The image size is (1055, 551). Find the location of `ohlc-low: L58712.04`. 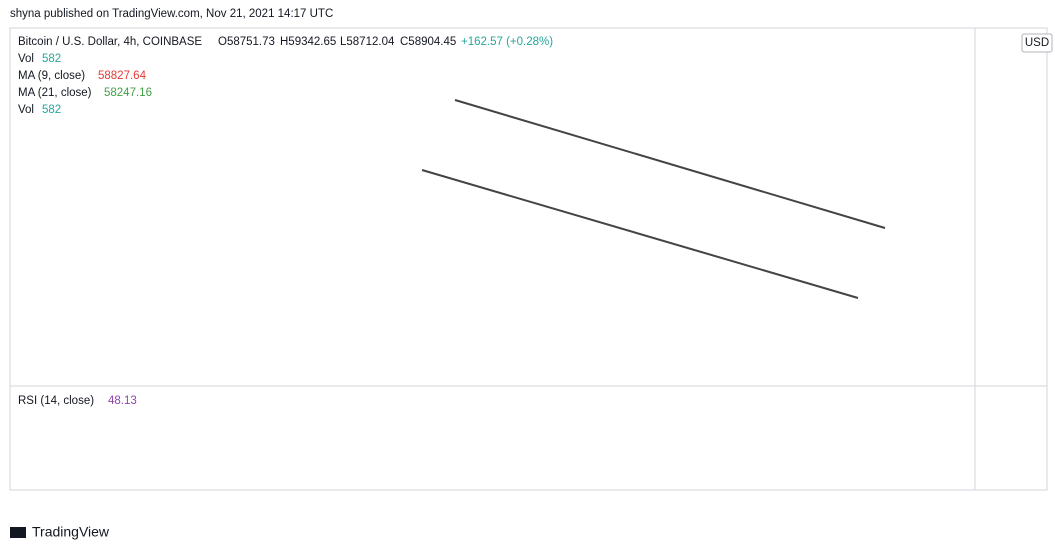

ohlc-low: L58712.04 is located at coordinates (367, 42).